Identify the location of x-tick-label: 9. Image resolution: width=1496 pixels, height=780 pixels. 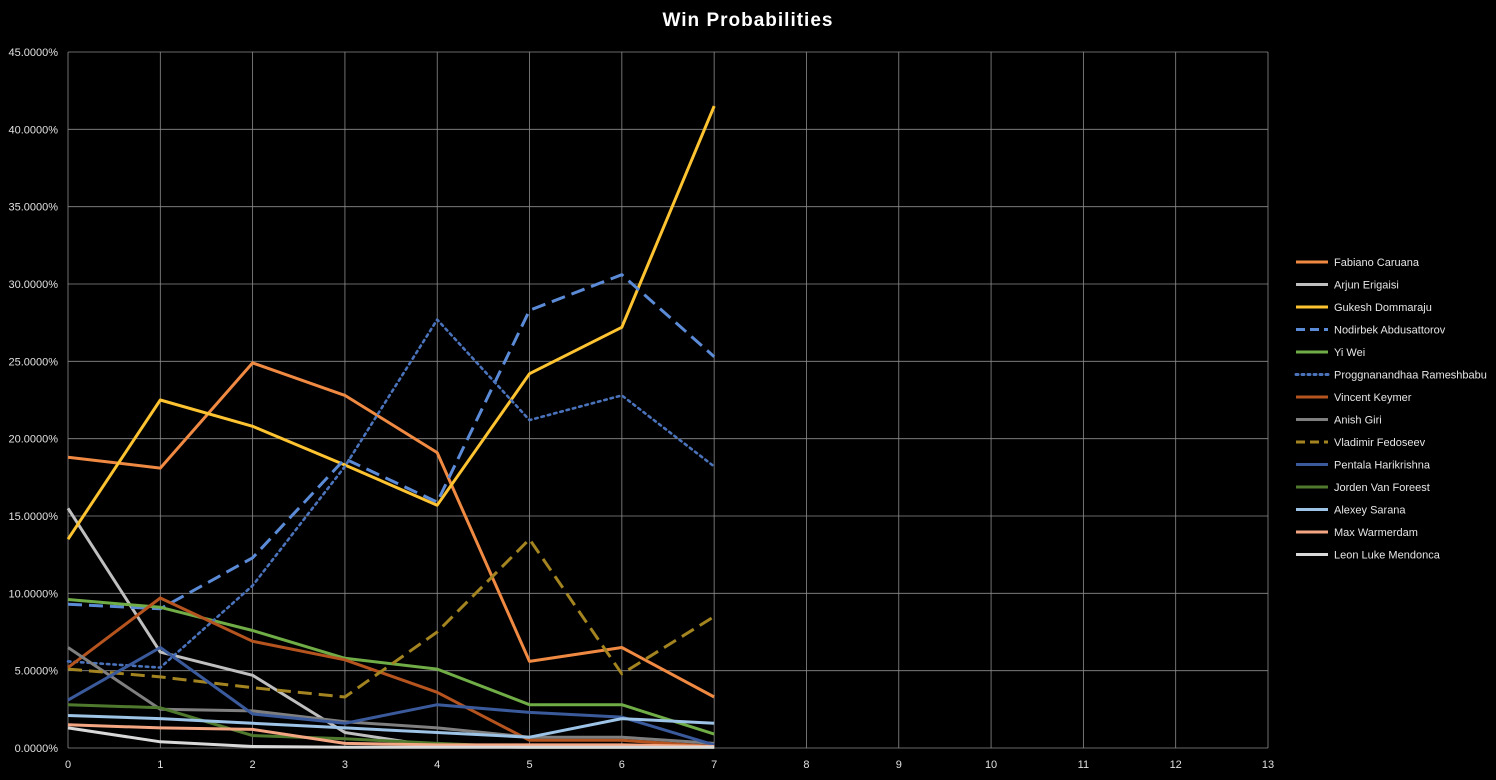
(899, 765).